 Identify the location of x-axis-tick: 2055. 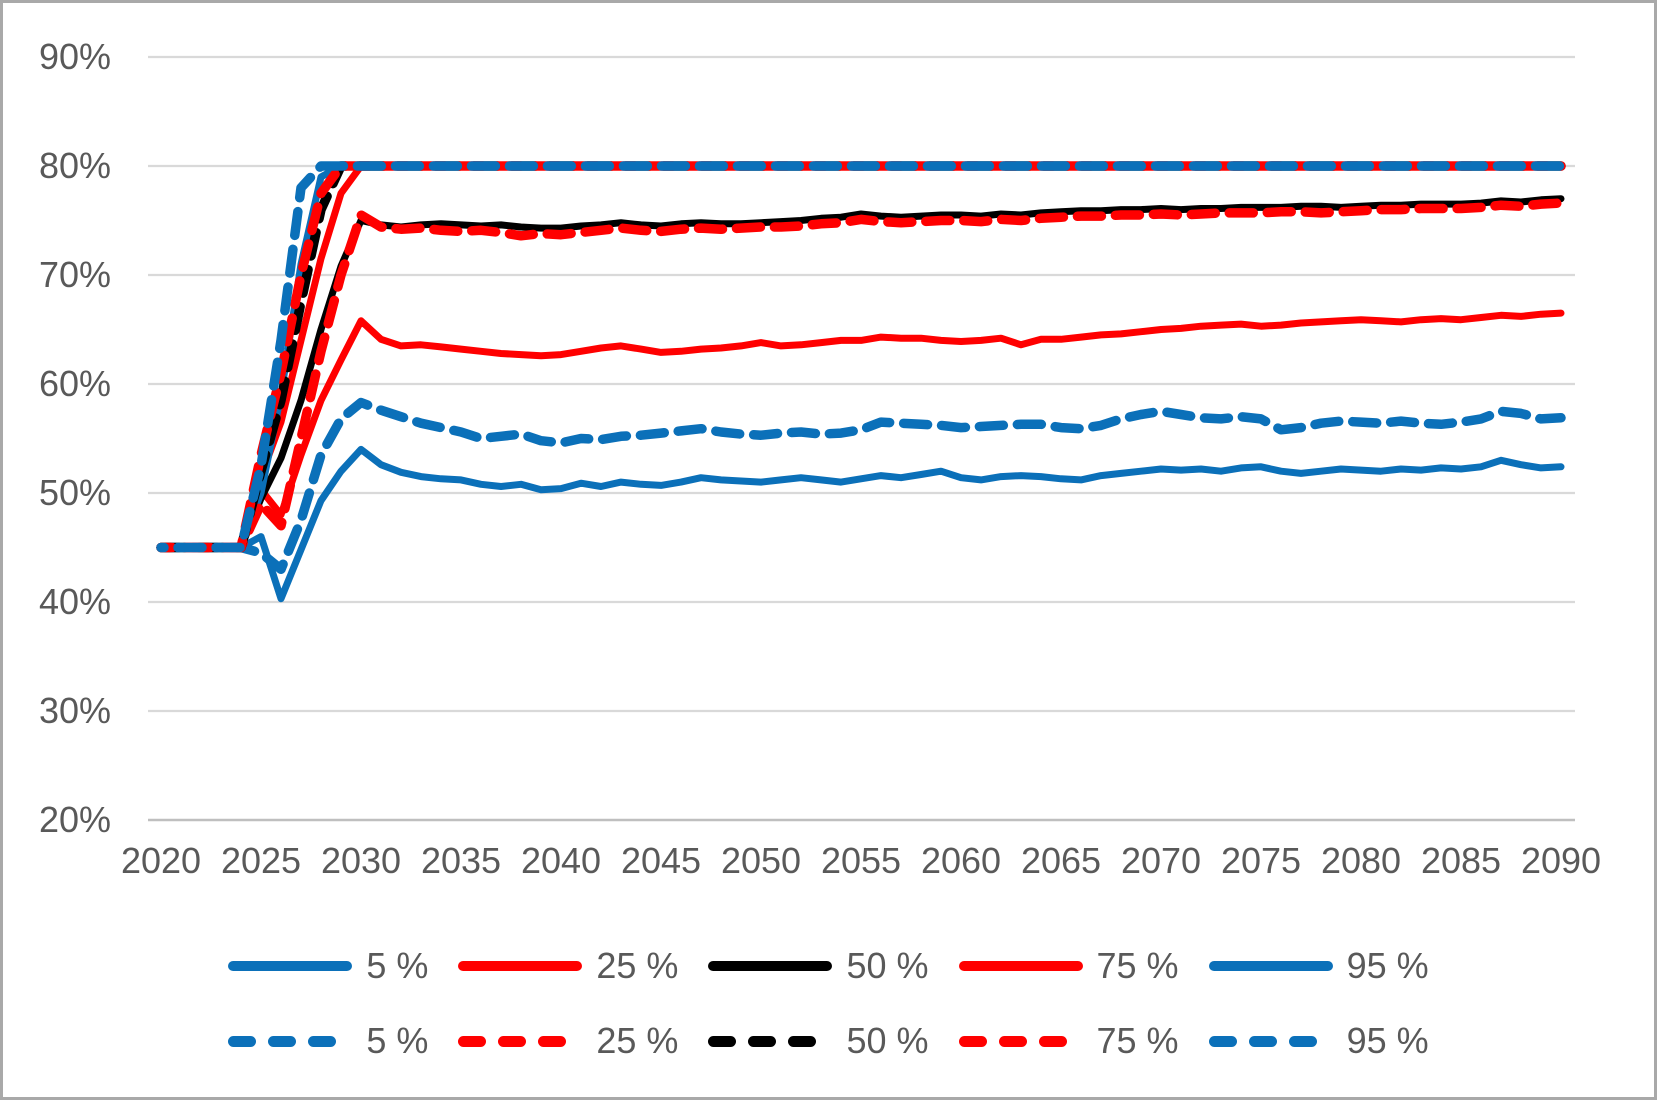
(861, 860).